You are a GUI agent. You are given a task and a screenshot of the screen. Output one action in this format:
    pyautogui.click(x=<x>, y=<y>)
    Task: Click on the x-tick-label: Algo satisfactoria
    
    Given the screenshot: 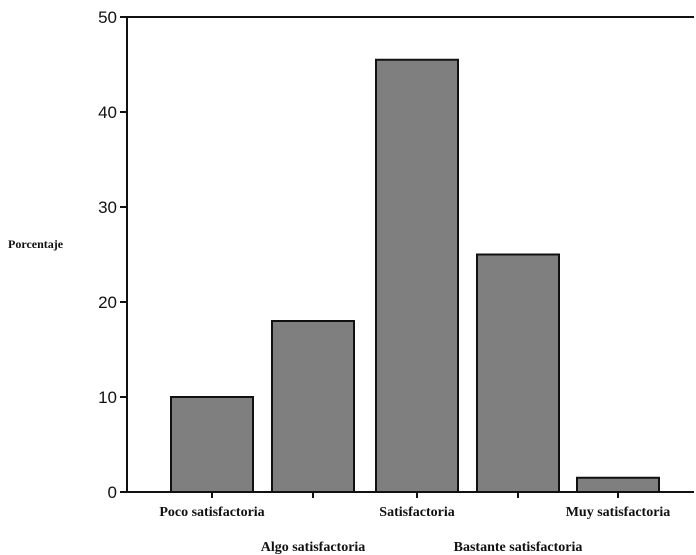 What is the action you would take?
    pyautogui.click(x=313, y=547)
    